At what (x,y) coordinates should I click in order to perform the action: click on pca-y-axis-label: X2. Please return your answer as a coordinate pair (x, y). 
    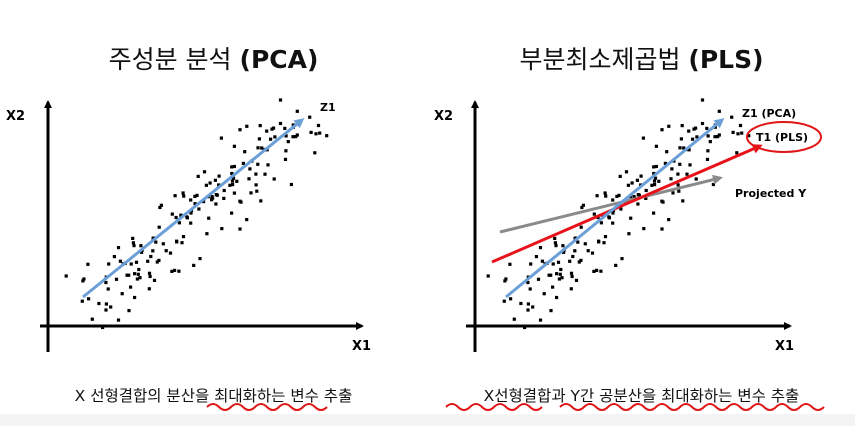
    Looking at the image, I should click on (15, 116).